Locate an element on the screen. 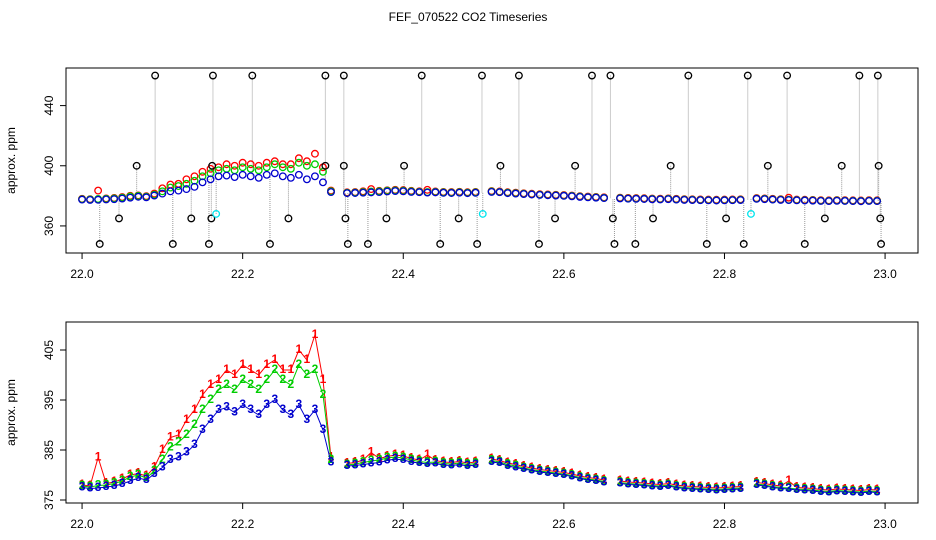 The height and width of the screenshot is (540, 936). y-tick-label: 405 is located at coordinates (49, 350).